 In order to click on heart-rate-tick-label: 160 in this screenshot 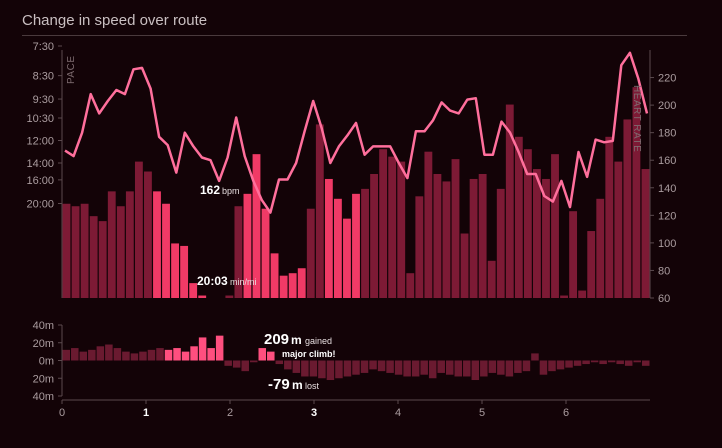, I will do `click(667, 161)`.